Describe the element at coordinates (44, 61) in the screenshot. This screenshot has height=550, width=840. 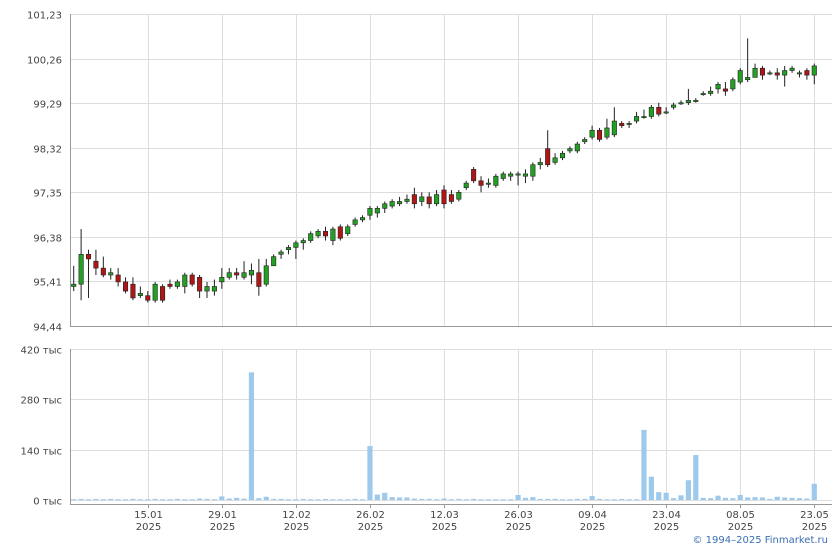
I see `price-y-tick-label: 100,26` at that location.